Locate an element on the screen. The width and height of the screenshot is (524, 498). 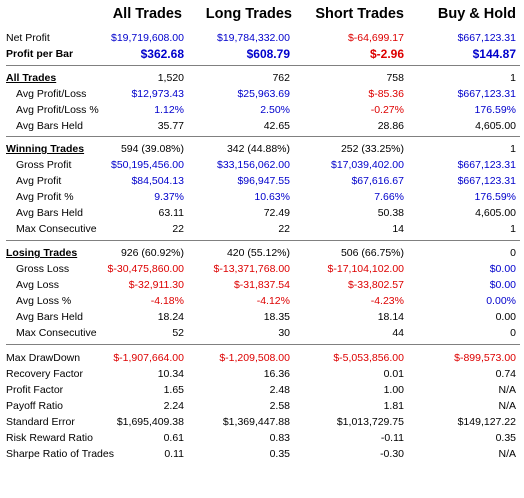
table-row: Avg Loss % -4.18% -4.12% -4.23% 0.00% is located at coordinates (262, 301).